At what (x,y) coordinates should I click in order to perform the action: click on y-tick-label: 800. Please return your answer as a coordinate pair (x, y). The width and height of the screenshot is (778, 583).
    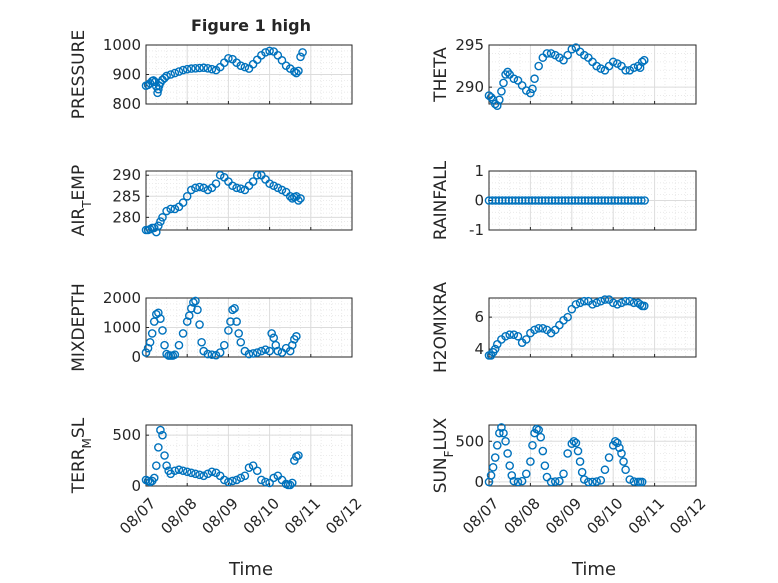
    Looking at the image, I should click on (126, 104).